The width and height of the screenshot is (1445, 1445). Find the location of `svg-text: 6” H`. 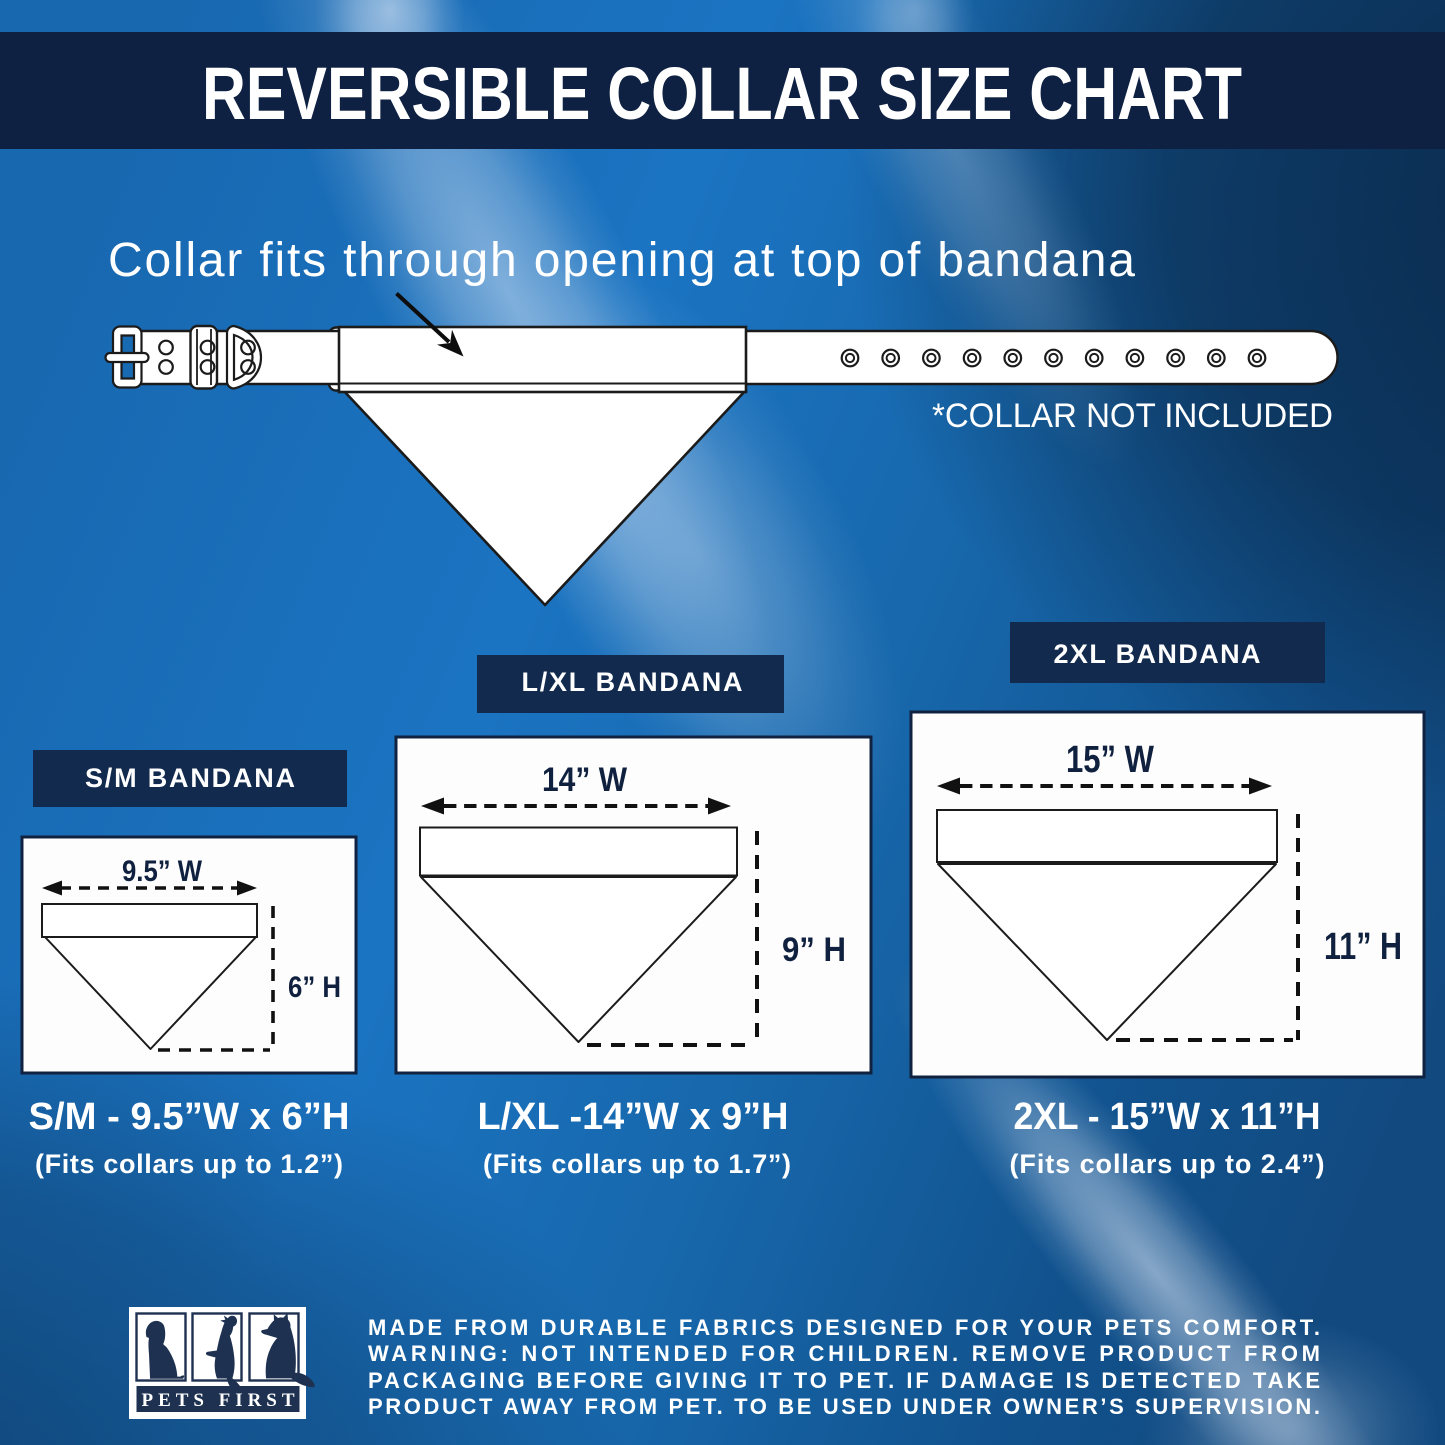

svg-text: 6” H is located at coordinates (314, 987).